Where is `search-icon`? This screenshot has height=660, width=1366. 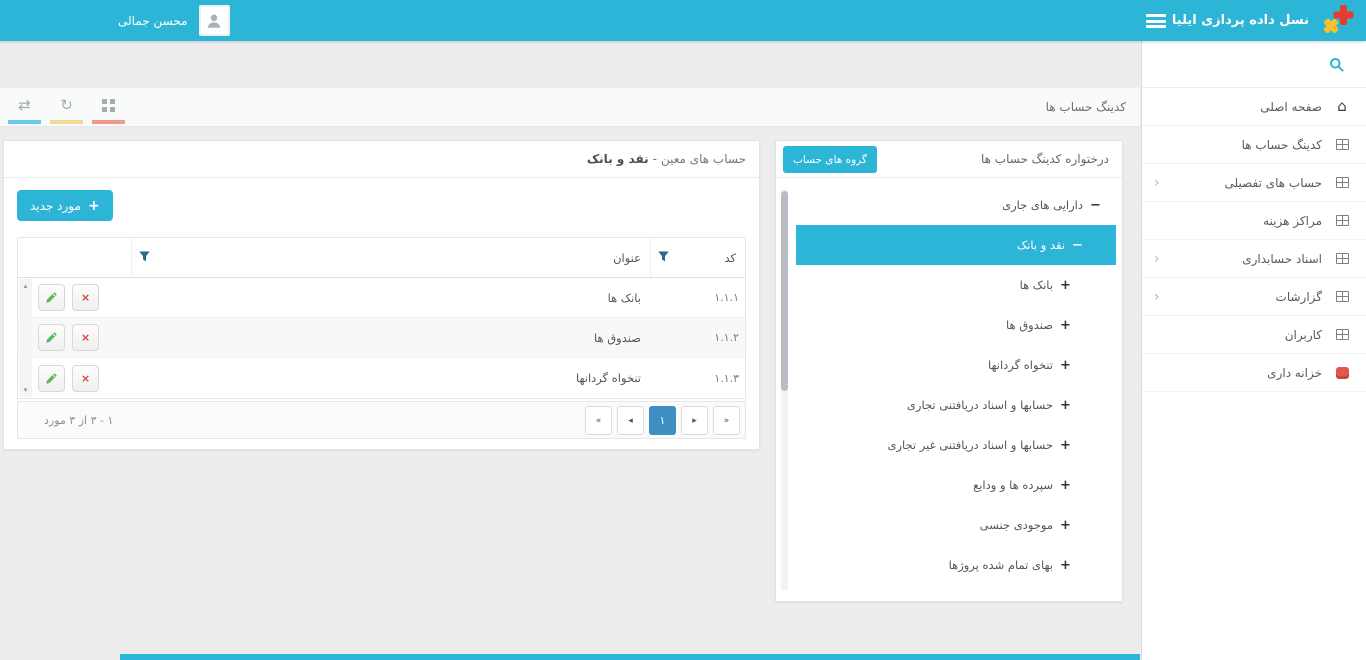
search-icon is located at coordinates (1336, 66).